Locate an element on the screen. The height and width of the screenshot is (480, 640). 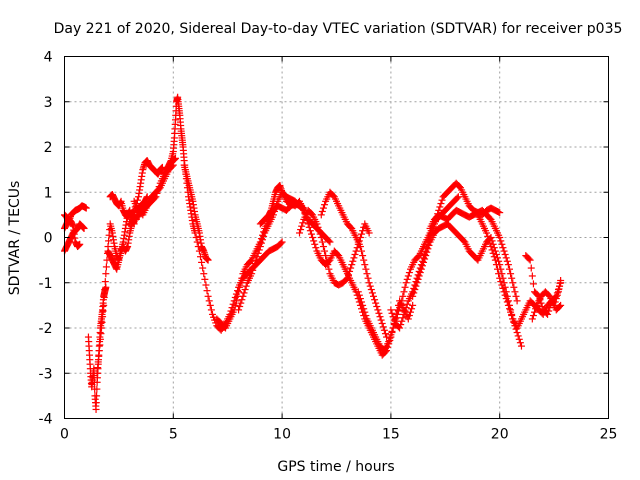
y-tick-label: 1 is located at coordinates (48, 193).